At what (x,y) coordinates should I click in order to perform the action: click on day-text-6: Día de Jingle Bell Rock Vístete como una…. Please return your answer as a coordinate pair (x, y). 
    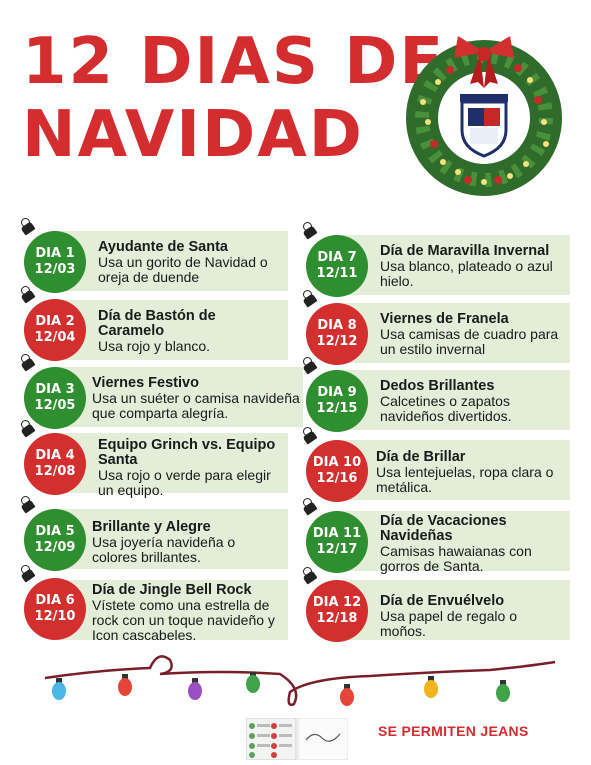
    Looking at the image, I should click on (192, 613).